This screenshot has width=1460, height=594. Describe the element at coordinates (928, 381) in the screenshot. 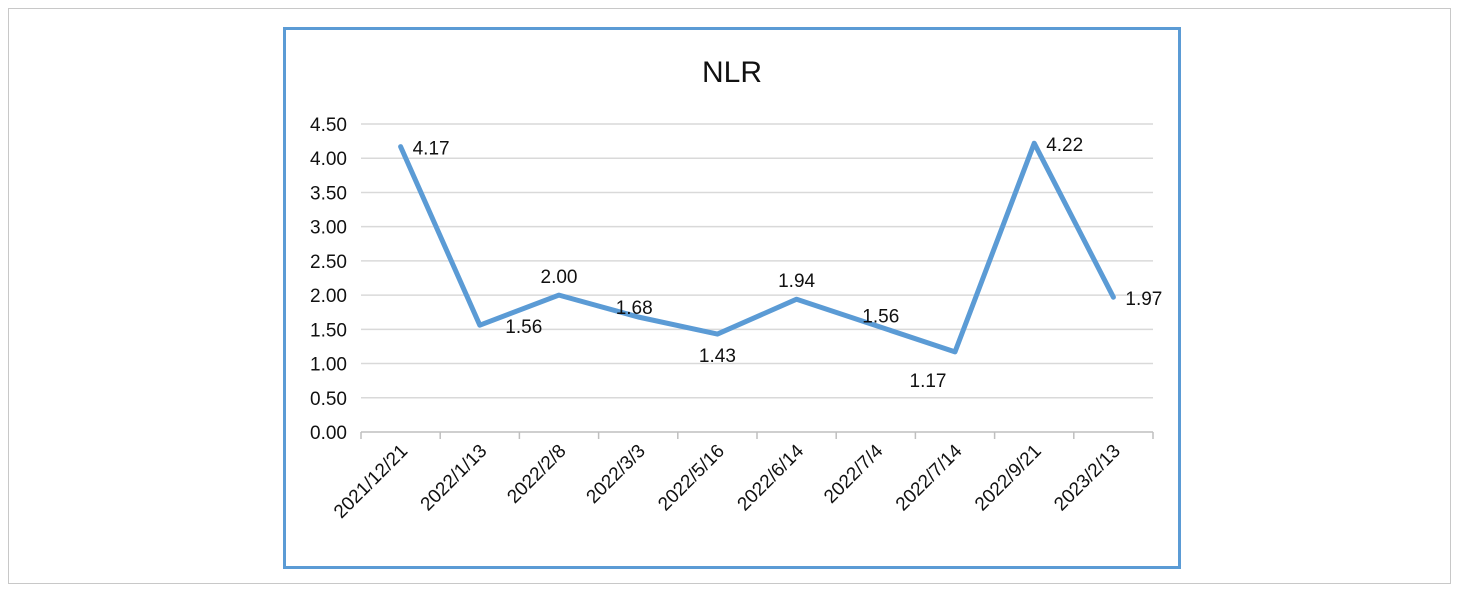

I see `data-label: 1.17` at that location.